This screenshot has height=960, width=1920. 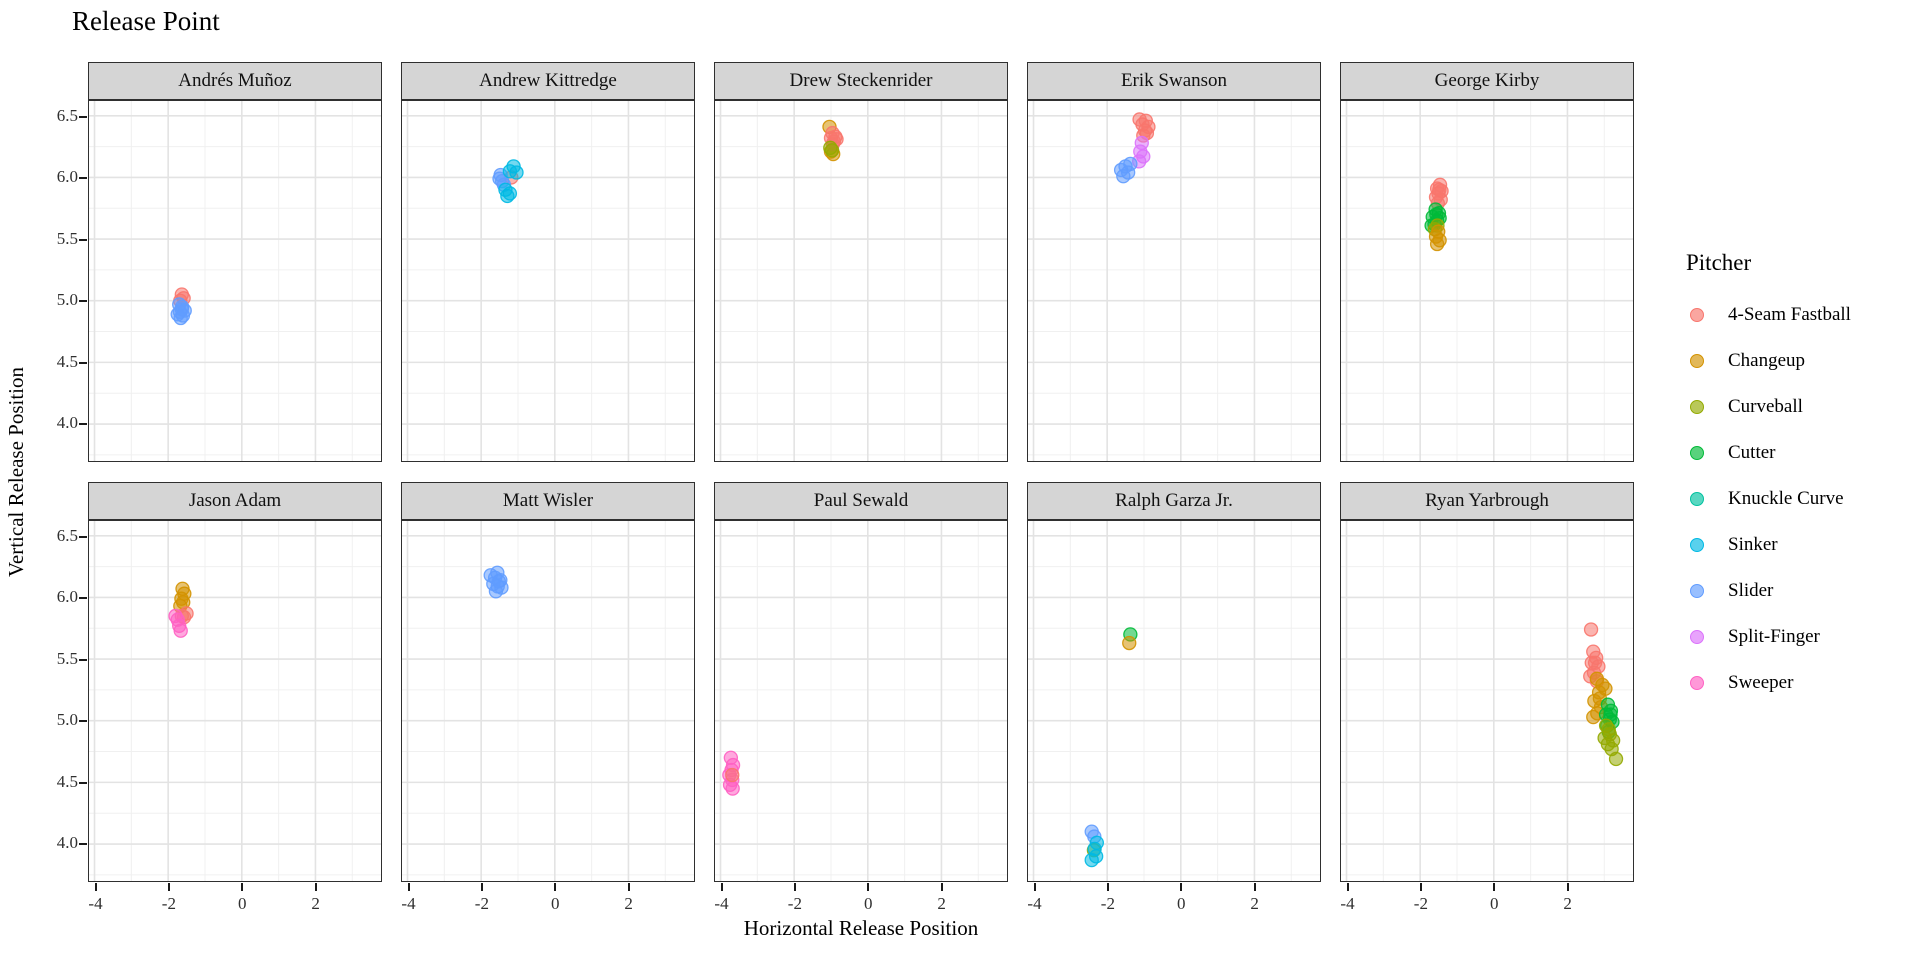 I want to click on facet-strip-label: Ryan Yarbrough, so click(x=1487, y=500).